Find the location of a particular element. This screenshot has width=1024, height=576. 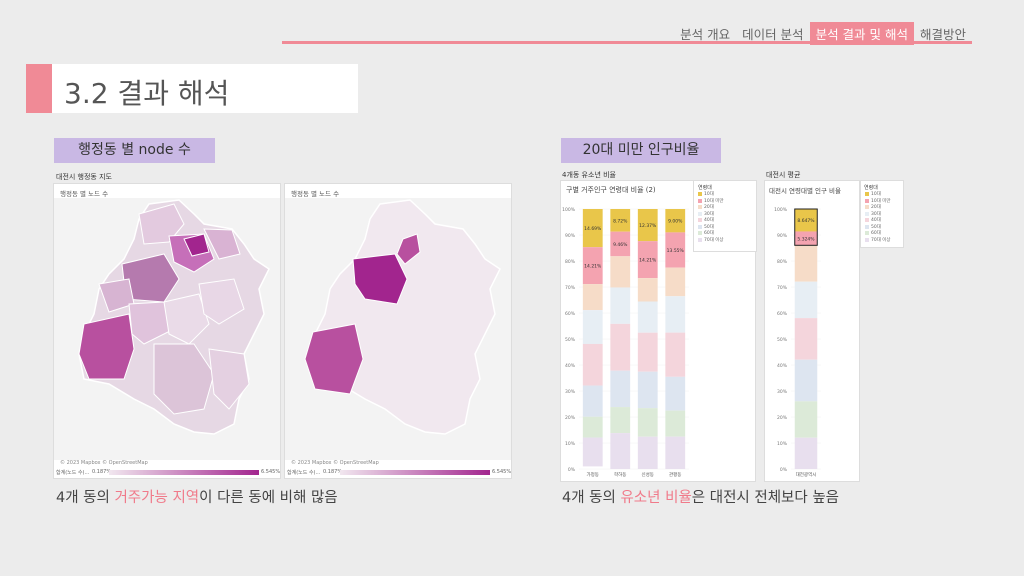

y-tick-label: 40% is located at coordinates (782, 366).